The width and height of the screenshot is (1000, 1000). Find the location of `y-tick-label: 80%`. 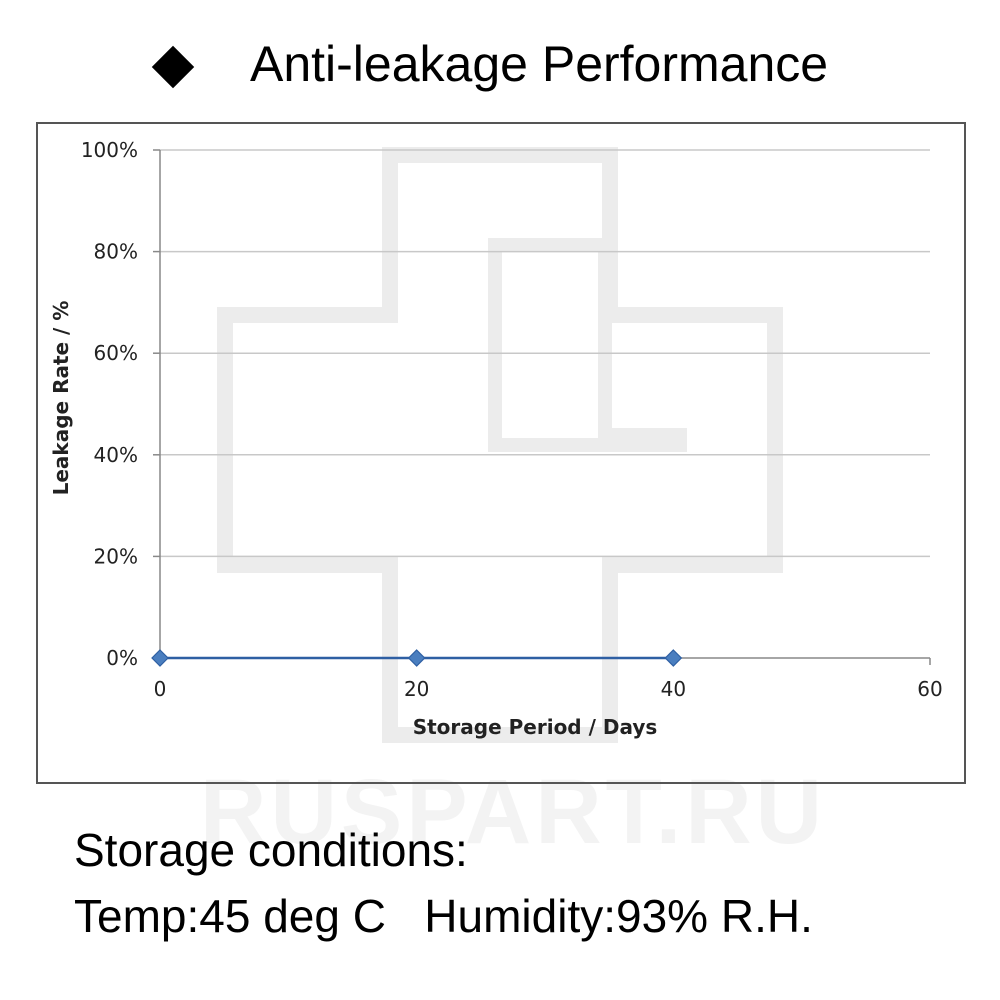

y-tick-label: 80% is located at coordinates (116, 252).